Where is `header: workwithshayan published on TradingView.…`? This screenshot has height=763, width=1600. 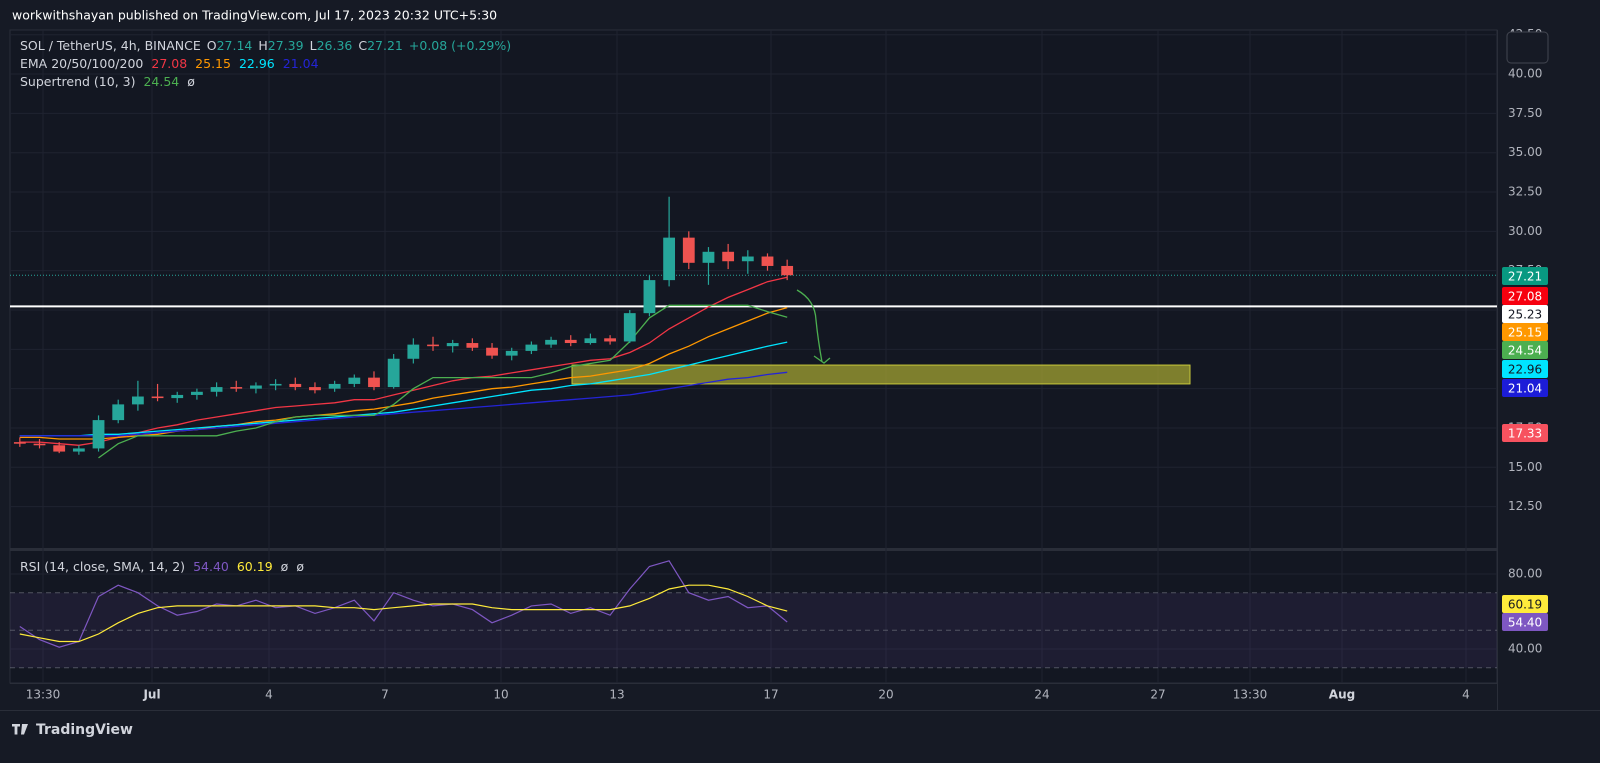
header: workwithshayan published on TradingView.… is located at coordinates (254, 15).